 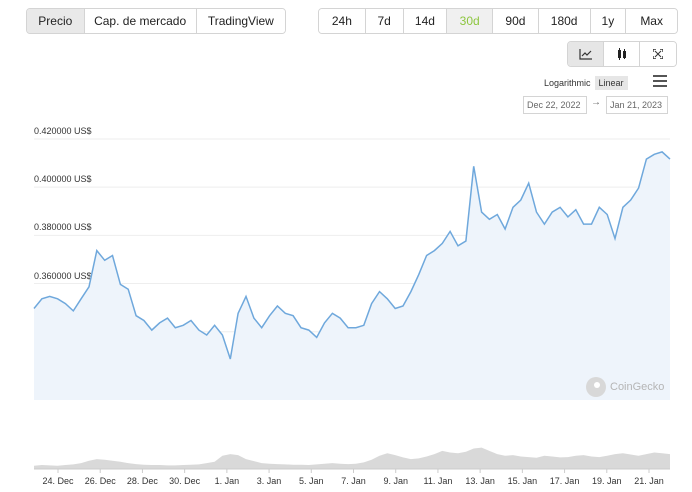 I want to click on x-tick-label: 26. Dec, so click(x=100, y=481).